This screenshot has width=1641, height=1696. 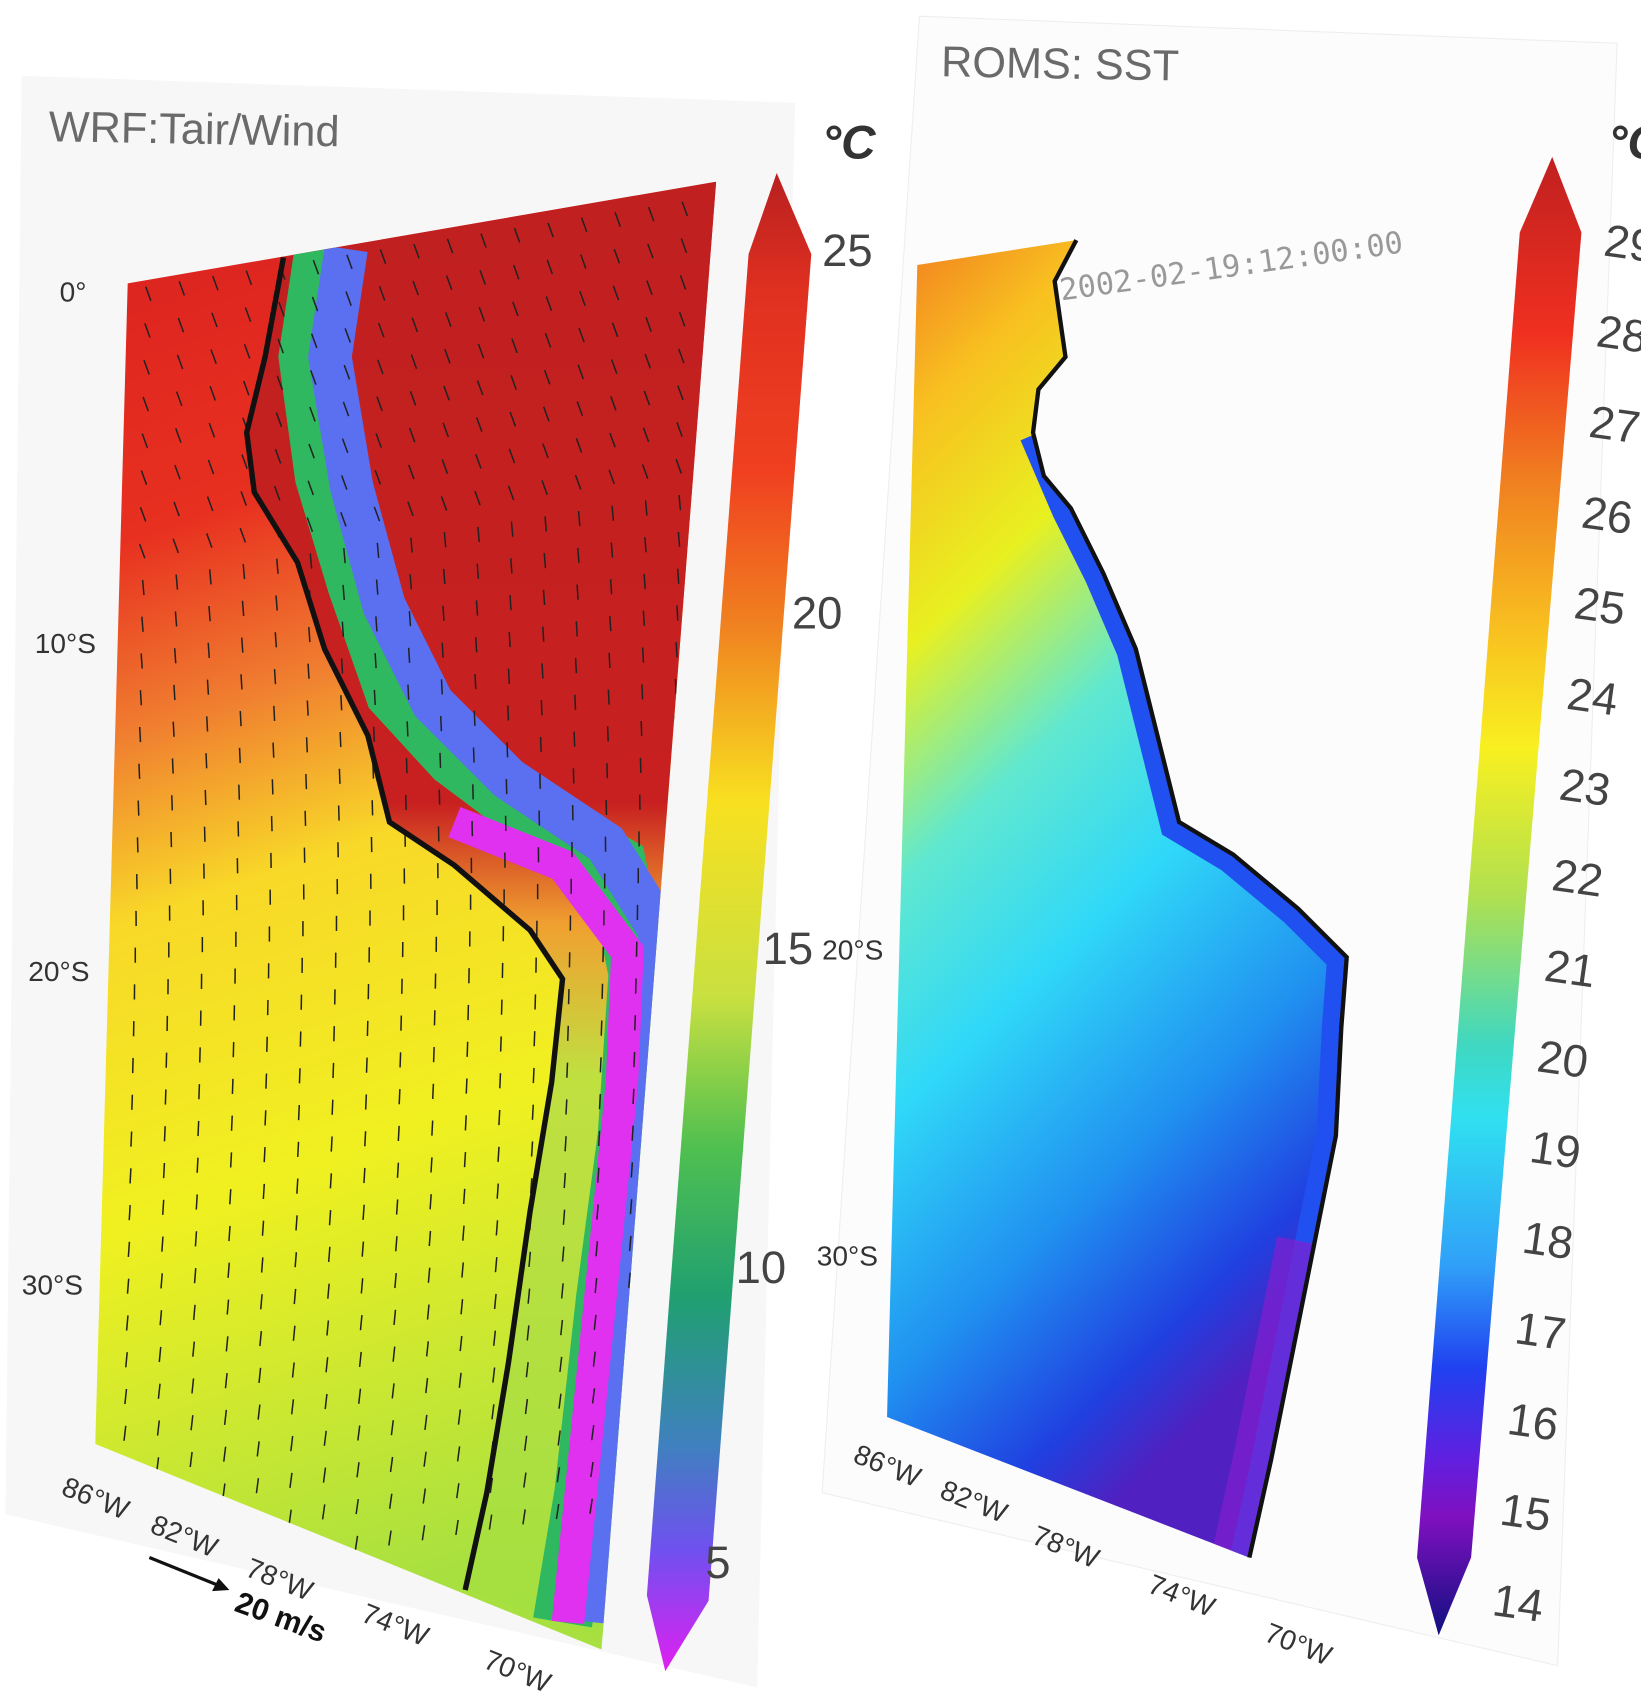 What do you see at coordinates (788, 948) in the screenshot?
I see `colorbar-tick-label: 15` at bounding box center [788, 948].